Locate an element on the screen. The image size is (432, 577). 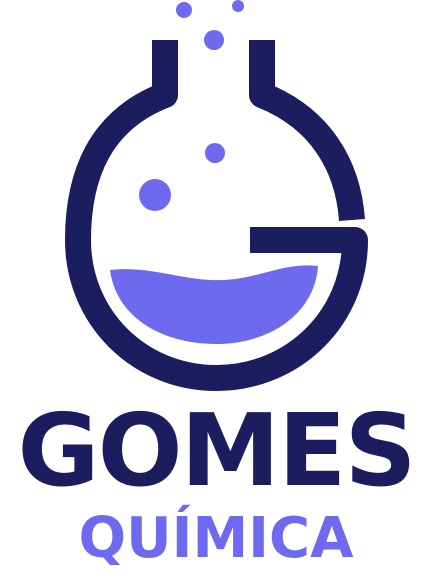
flask-liquid is located at coordinates (214, 304).